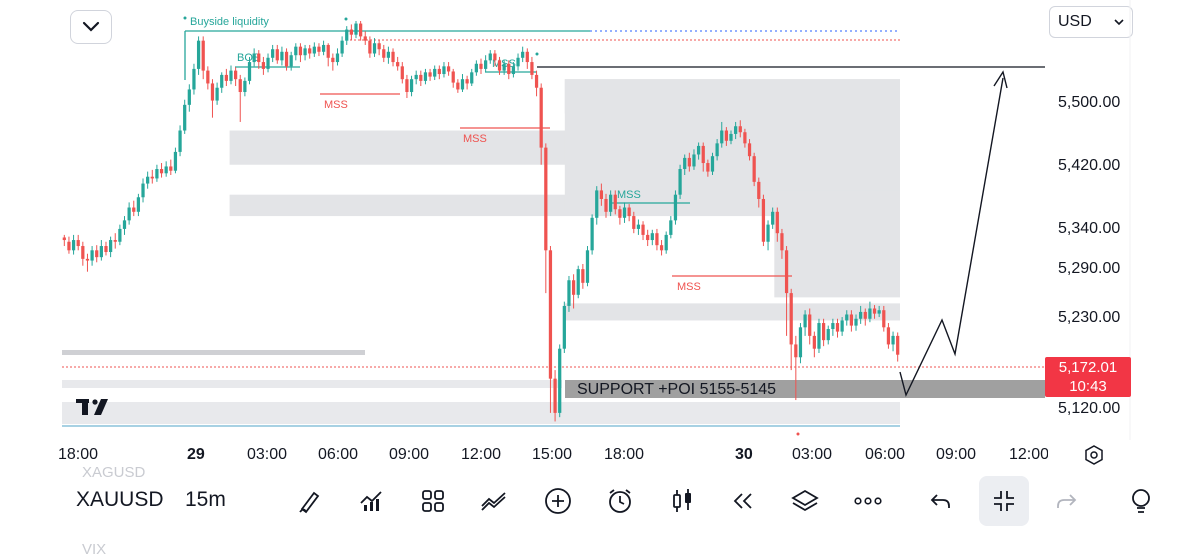  I want to click on ideas-button, so click(1137, 501).